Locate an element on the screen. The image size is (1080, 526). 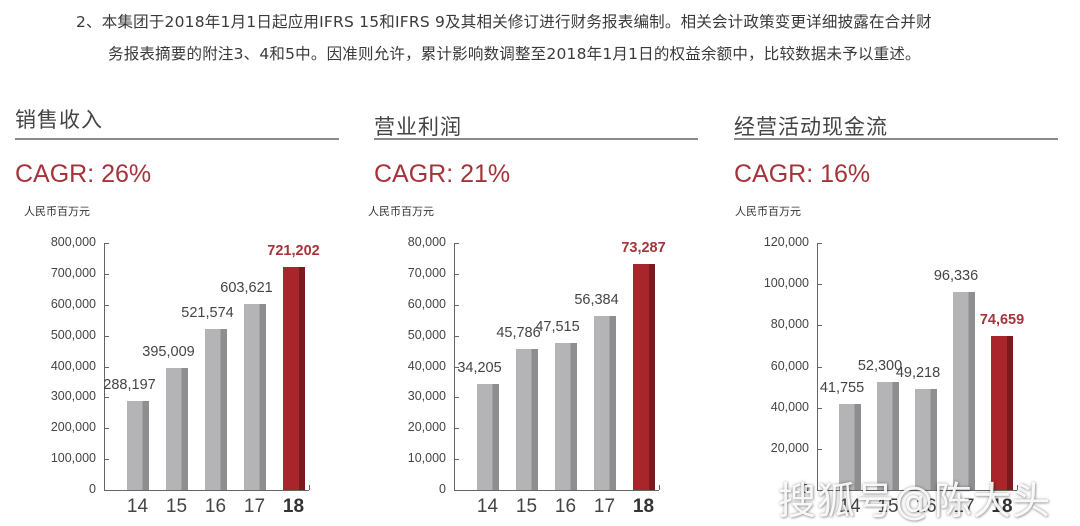
bar-value-label: 52,300 is located at coordinates (880, 366).